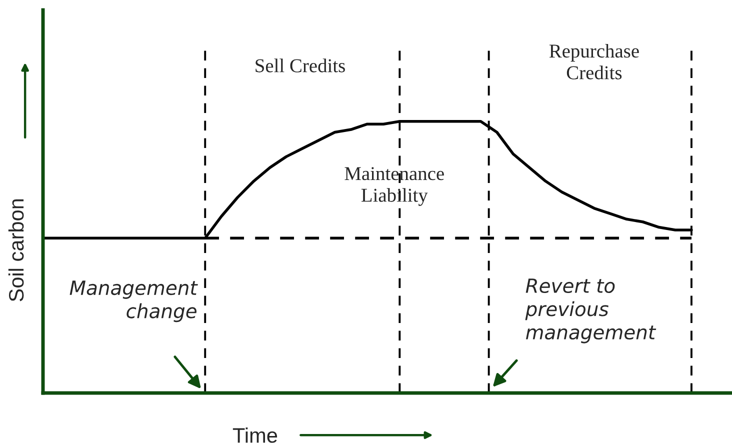  What do you see at coordinates (300, 65) in the screenshot?
I see `text: Sell Credits` at bounding box center [300, 65].